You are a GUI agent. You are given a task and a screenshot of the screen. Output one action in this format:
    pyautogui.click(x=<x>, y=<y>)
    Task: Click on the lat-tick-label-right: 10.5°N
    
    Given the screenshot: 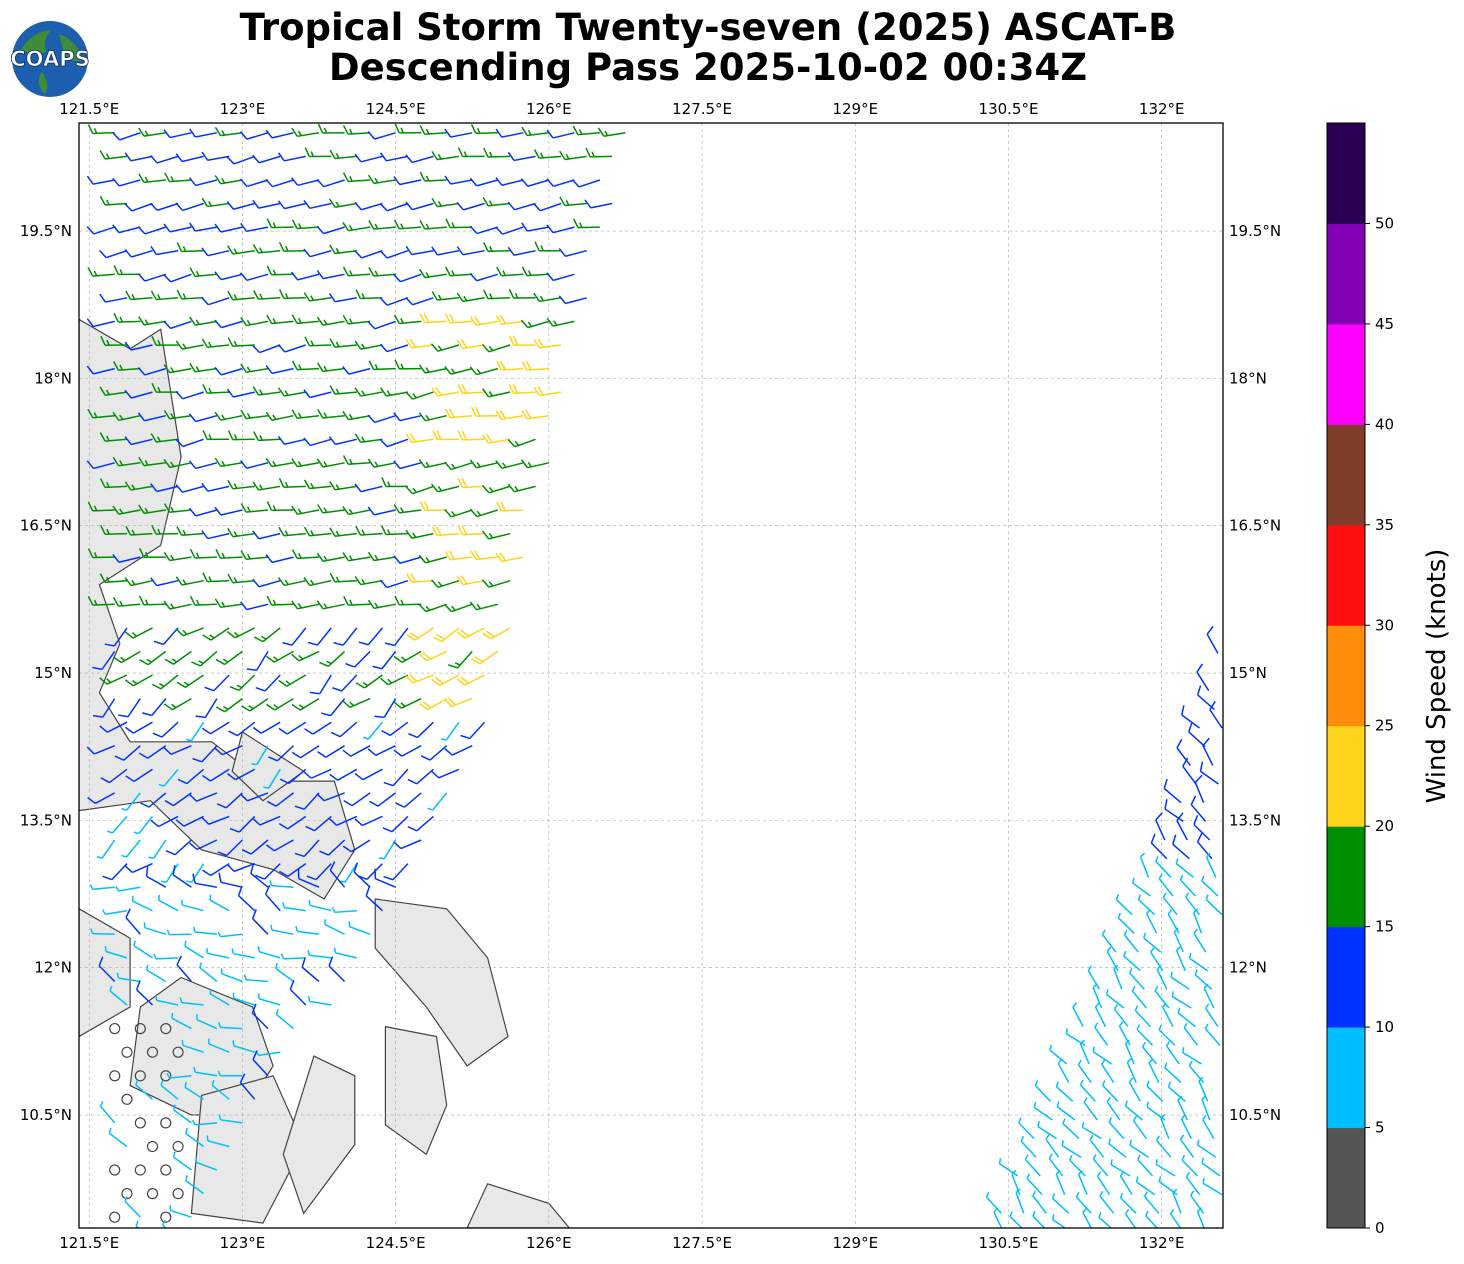 What is the action you would take?
    pyautogui.click(x=1255, y=1115)
    